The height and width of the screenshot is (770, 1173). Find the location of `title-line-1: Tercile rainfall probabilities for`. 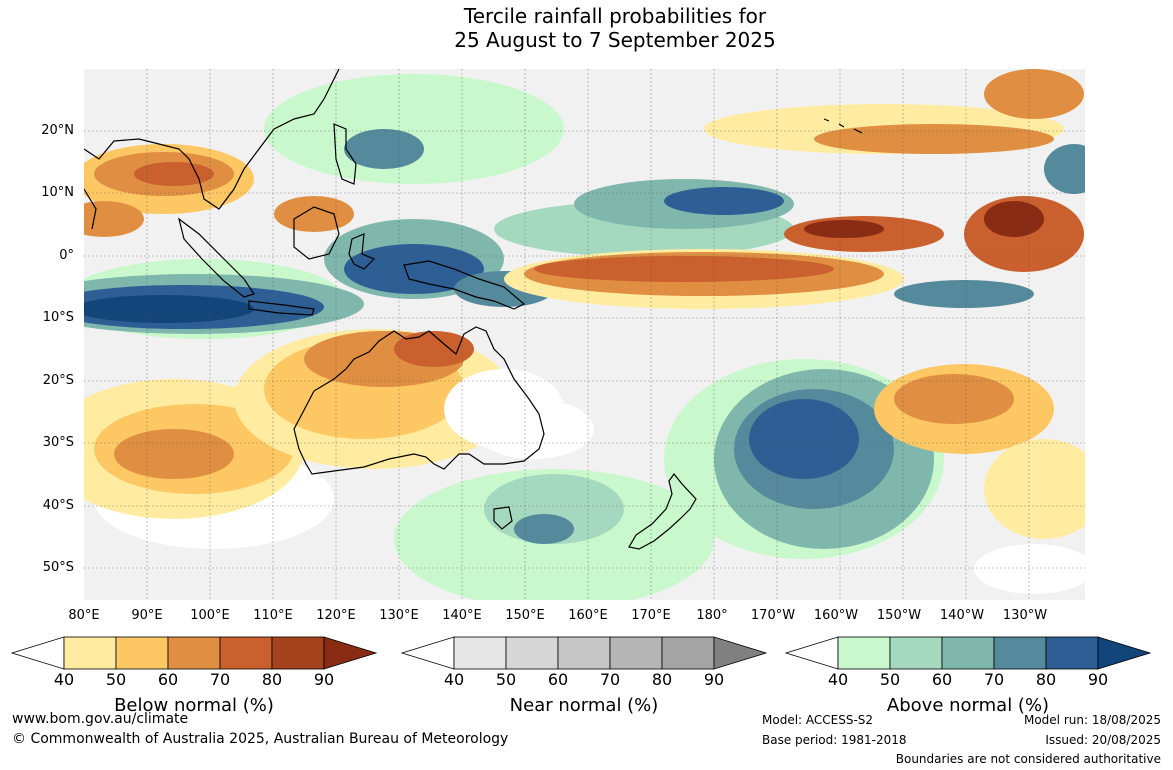

title-line-1: Tercile rainfall probabilities for is located at coordinates (615, 16).